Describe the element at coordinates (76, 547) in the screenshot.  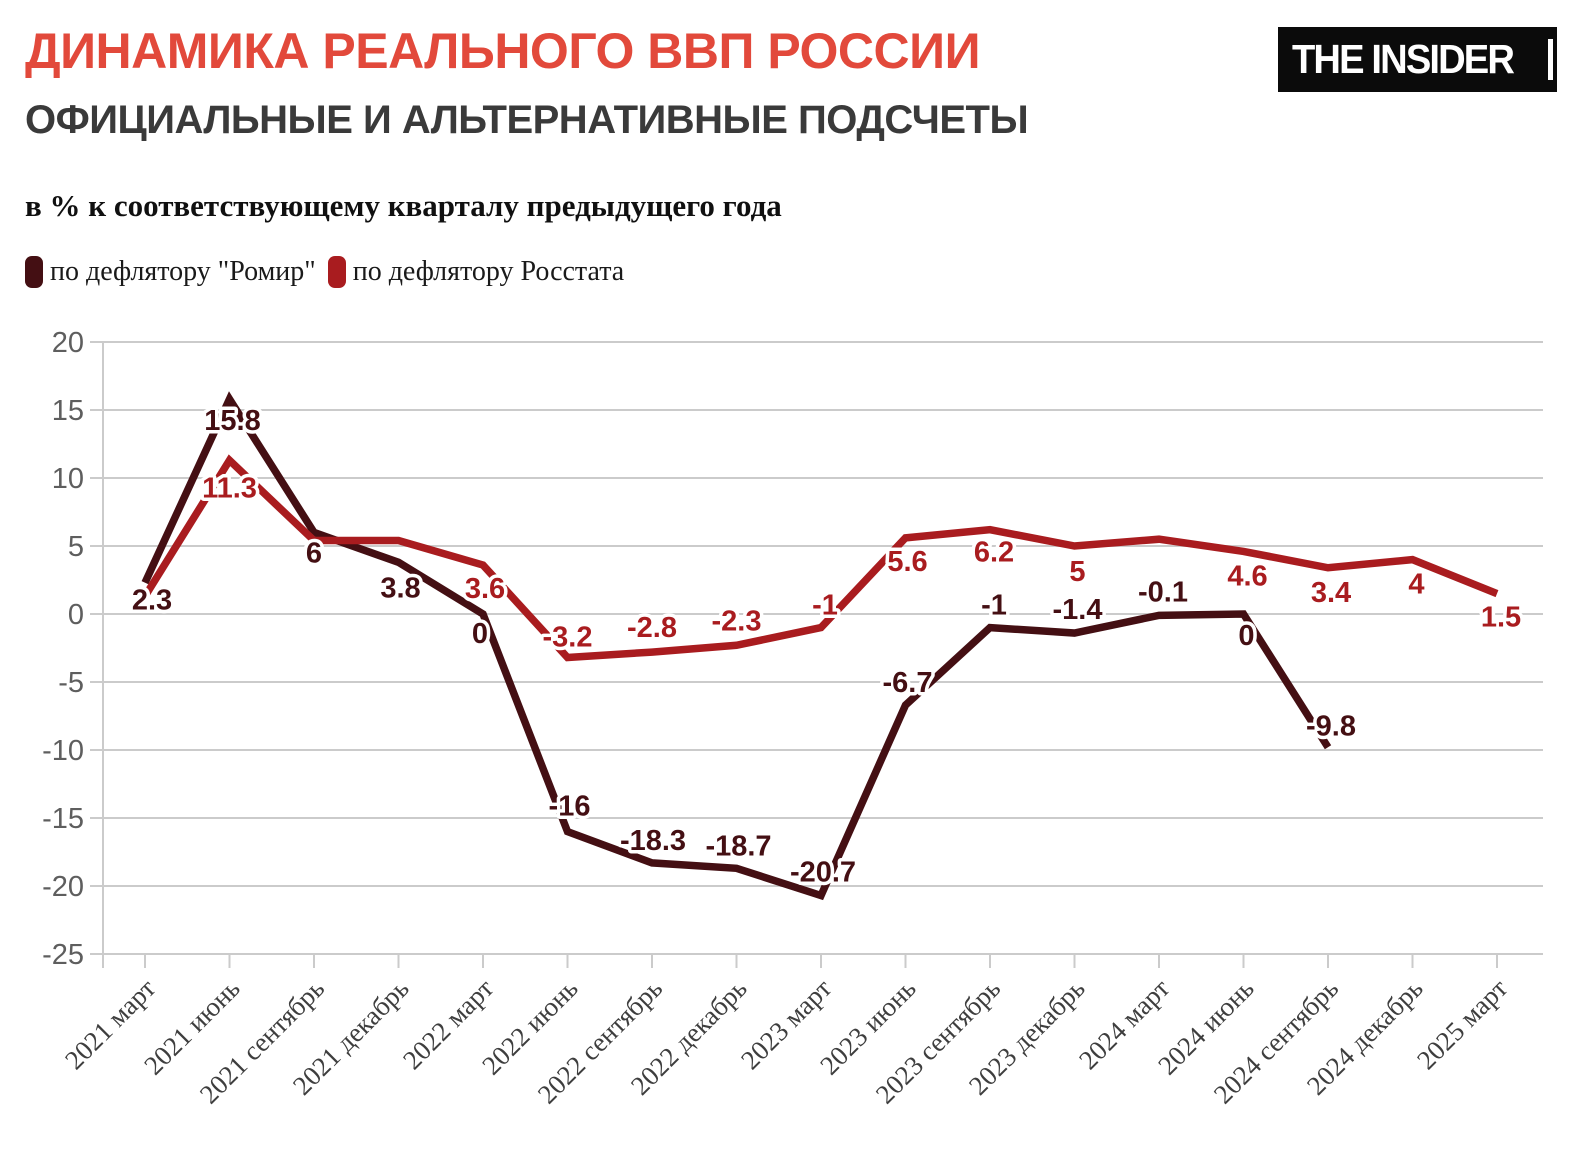
I see `y-tick-label: 5` at that location.